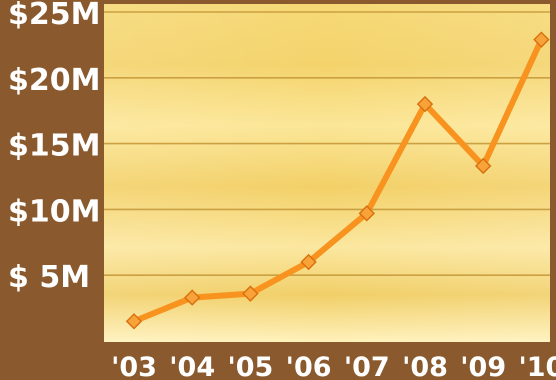 This screenshot has height=380, width=556. I want to click on y-tick-label: $10M, so click(54, 211).